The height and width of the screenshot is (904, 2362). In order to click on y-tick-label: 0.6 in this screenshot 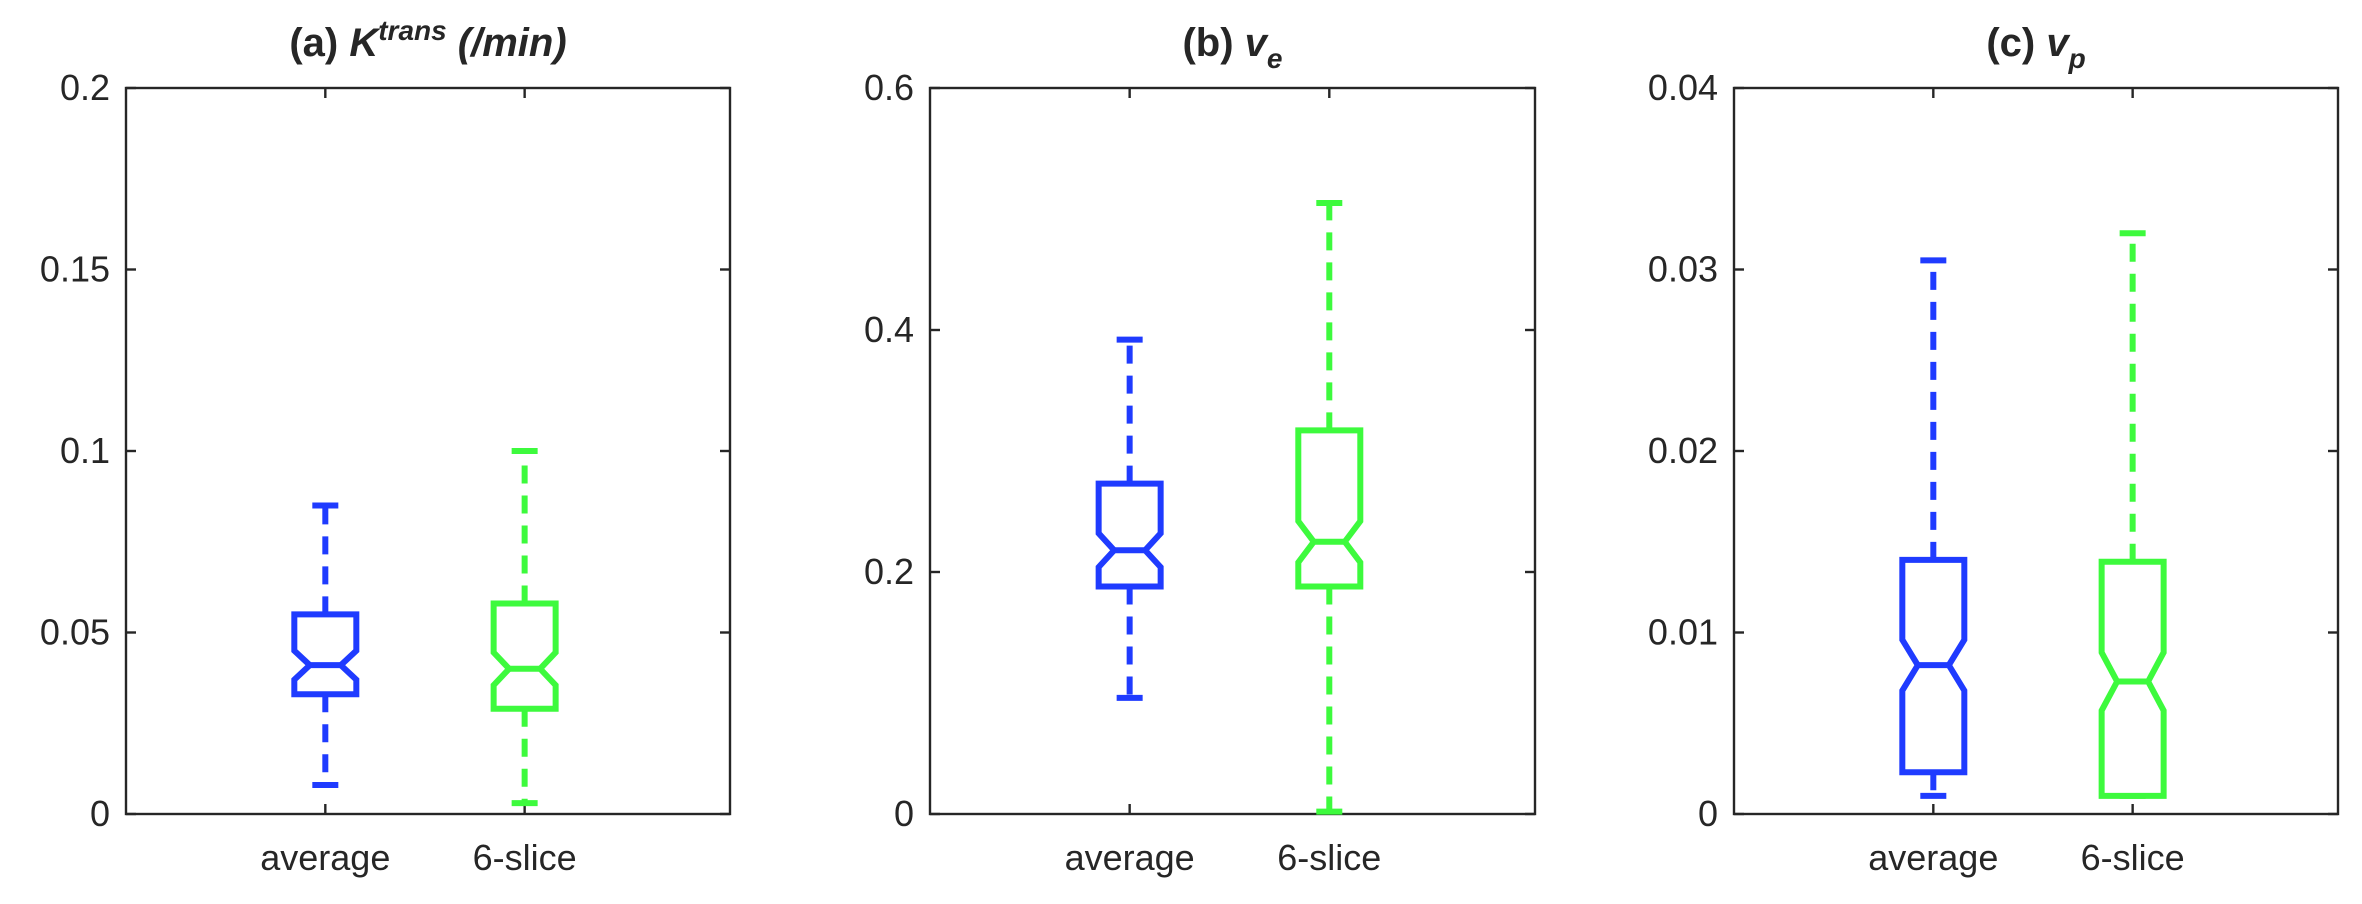, I will do `click(889, 87)`.